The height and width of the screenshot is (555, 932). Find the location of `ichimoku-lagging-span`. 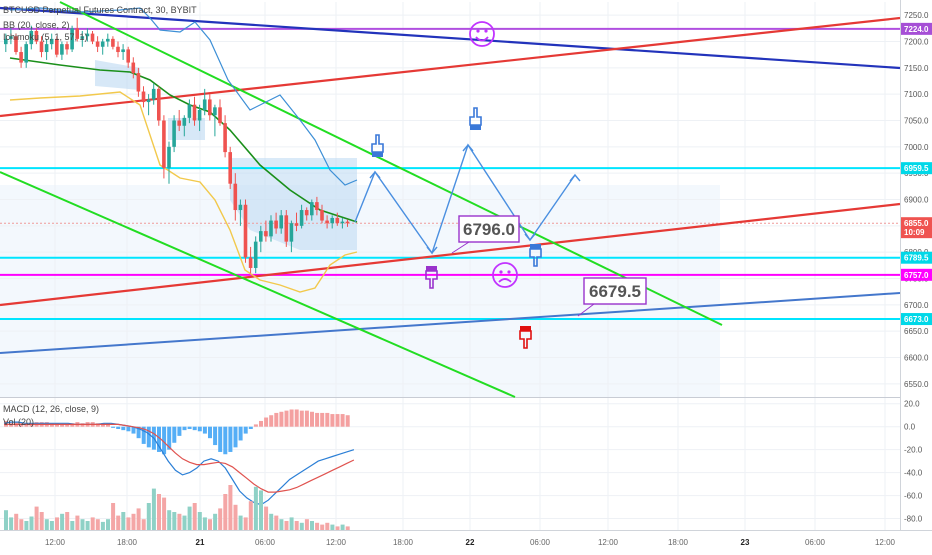

ichimoku-lagging-span is located at coordinates (183, 192).